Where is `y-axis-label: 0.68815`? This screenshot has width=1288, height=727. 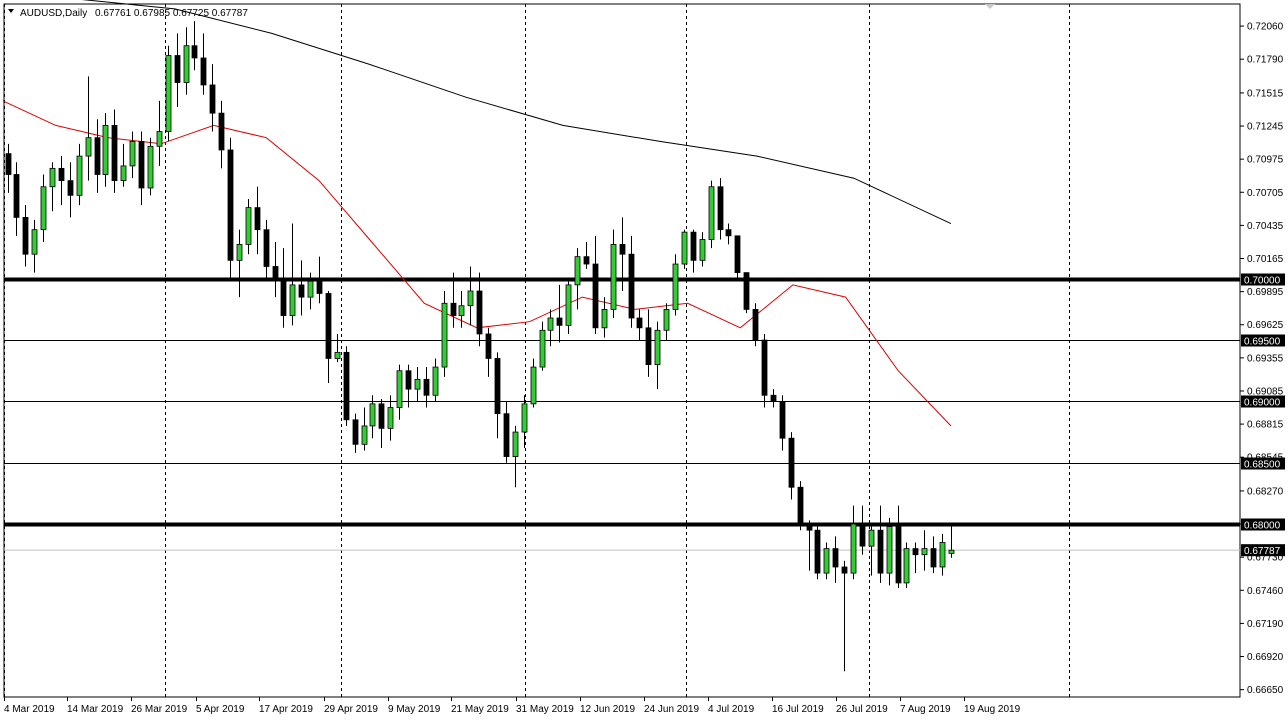
y-axis-label: 0.68815 is located at coordinates (1265, 425).